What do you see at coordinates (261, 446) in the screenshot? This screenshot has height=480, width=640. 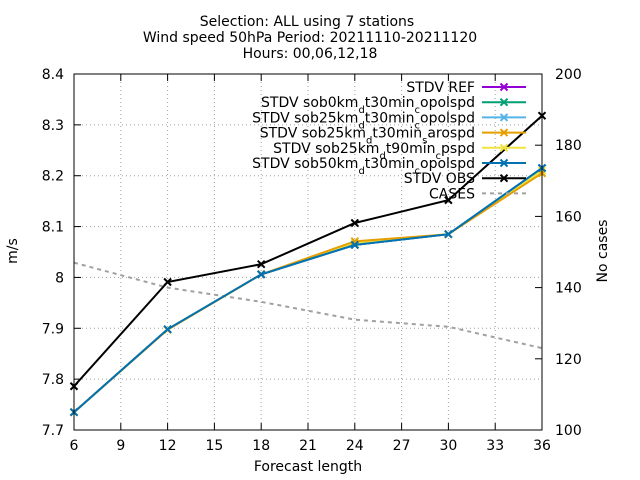 I see `x-tick-label: 18` at bounding box center [261, 446].